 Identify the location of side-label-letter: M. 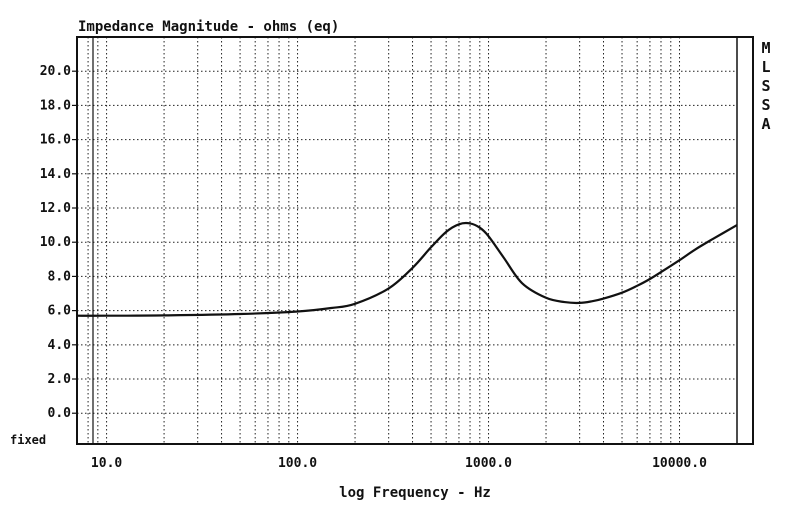
(765, 48).